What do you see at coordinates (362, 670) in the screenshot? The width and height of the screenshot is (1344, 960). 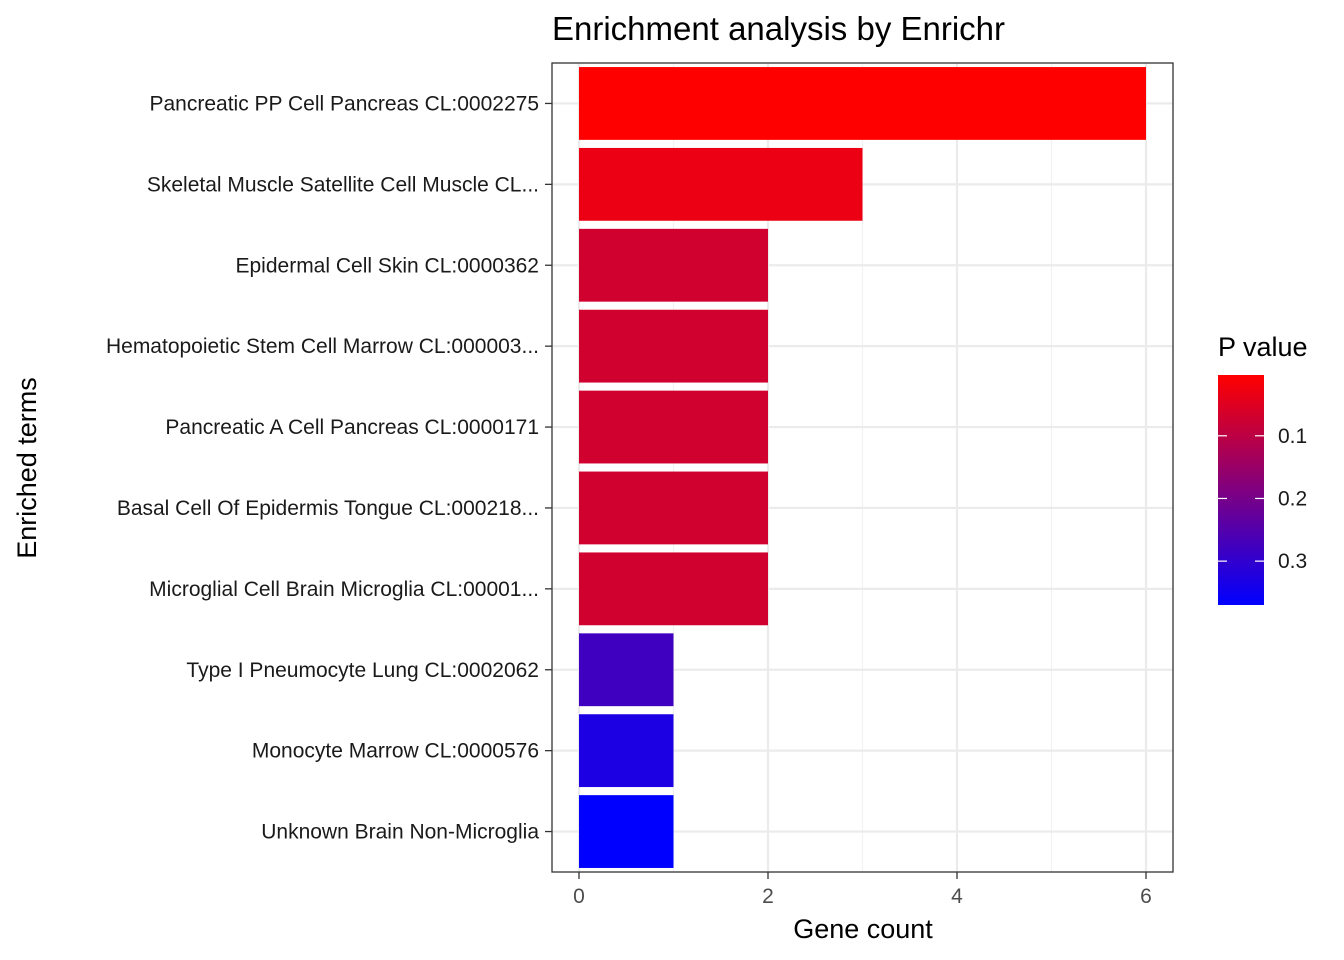 I see `y-tick-label: Type I Pneumocyte Lung CL:0002062` at bounding box center [362, 670].